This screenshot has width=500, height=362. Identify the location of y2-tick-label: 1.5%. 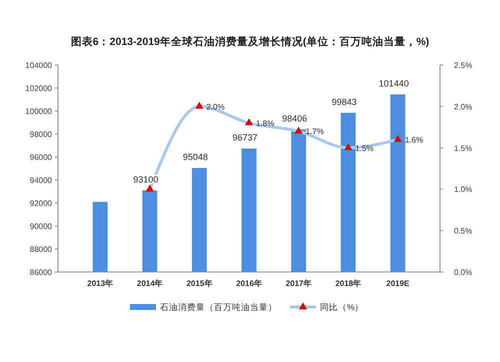
(463, 148).